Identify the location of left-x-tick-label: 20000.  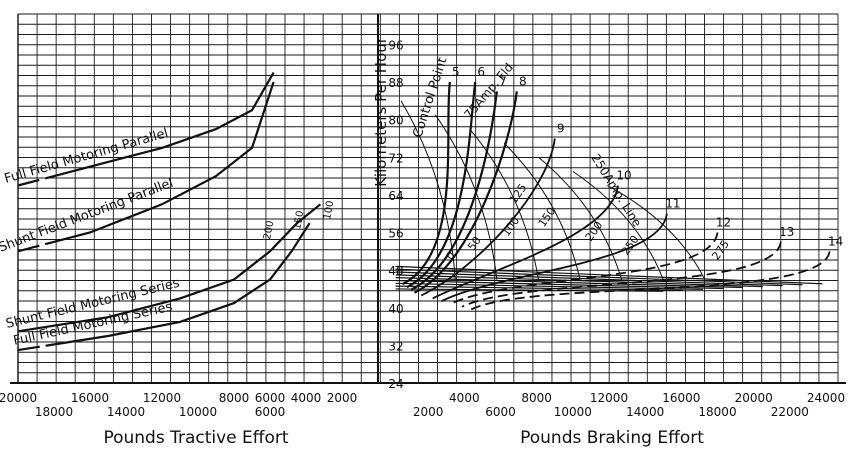
(18, 398).